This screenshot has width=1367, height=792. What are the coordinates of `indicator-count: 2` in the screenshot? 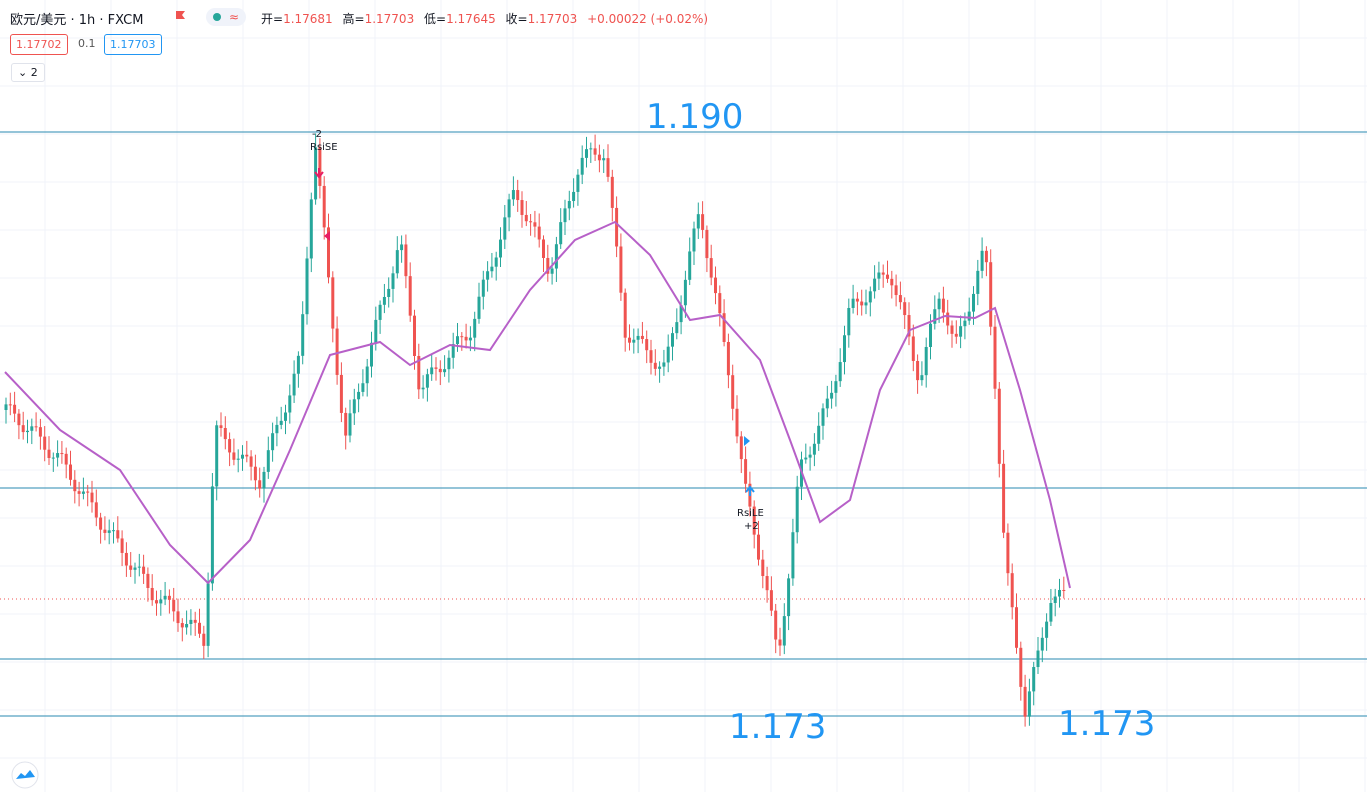 It's located at (34, 72).